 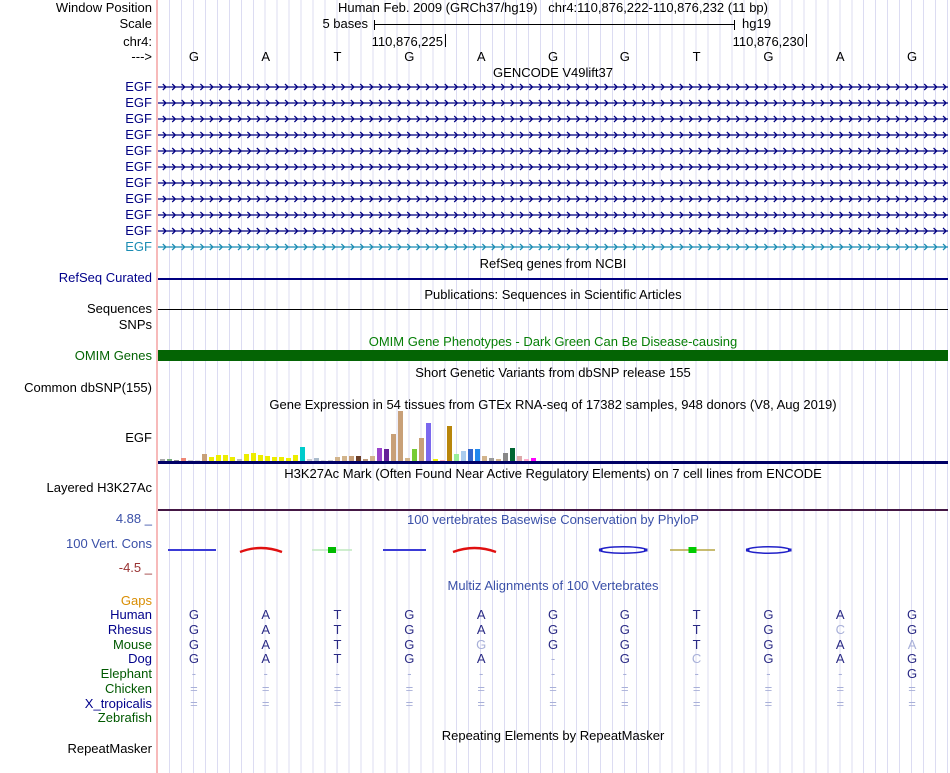 What do you see at coordinates (140, 658) in the screenshot?
I see `track-label-species-dog: Dog` at bounding box center [140, 658].